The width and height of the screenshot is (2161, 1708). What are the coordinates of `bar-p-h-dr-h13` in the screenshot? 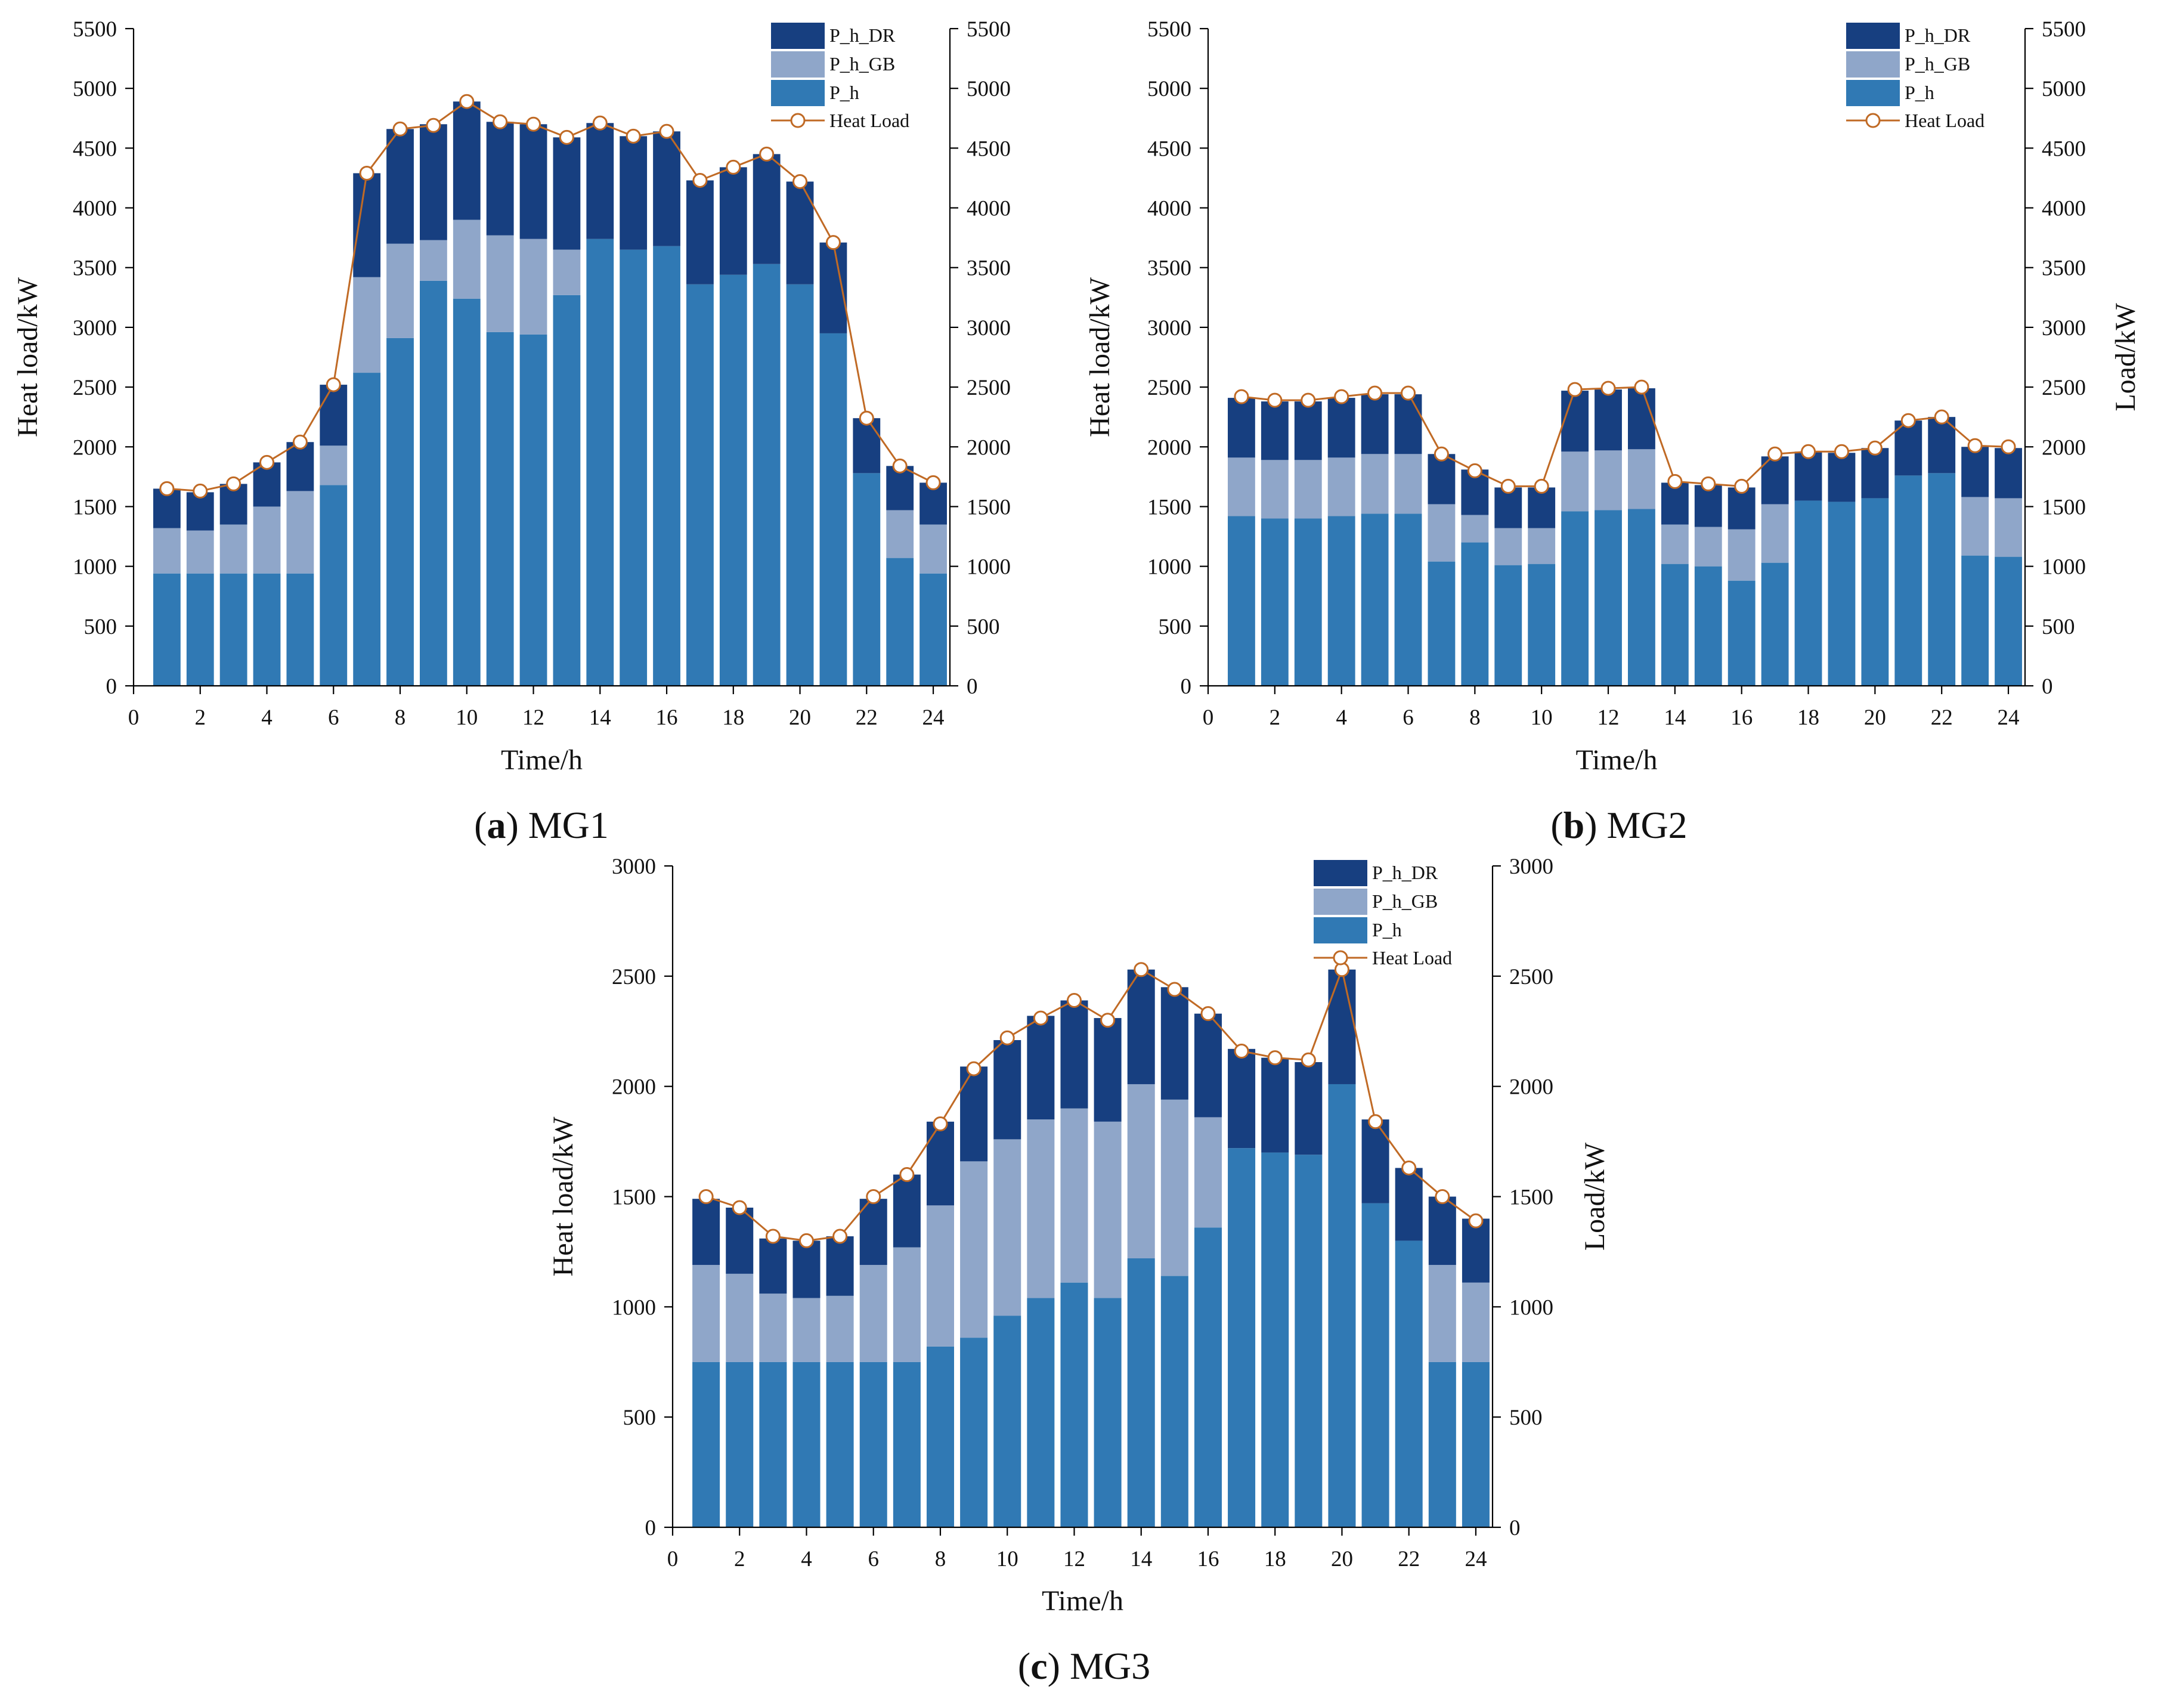 It's located at (1641, 419).